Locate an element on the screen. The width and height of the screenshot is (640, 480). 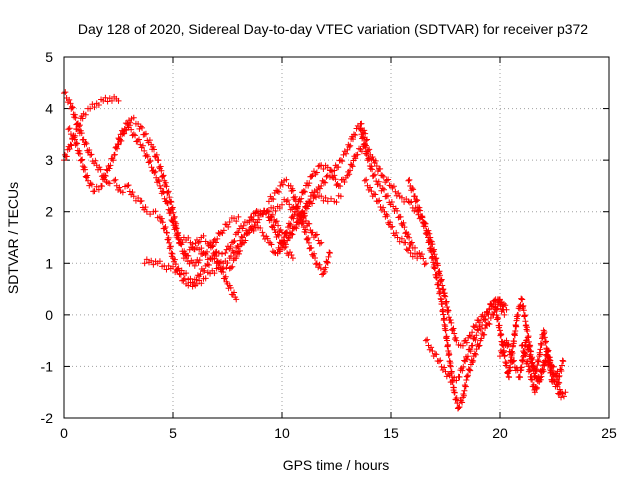
y-tick-label: 1 is located at coordinates (49, 263).